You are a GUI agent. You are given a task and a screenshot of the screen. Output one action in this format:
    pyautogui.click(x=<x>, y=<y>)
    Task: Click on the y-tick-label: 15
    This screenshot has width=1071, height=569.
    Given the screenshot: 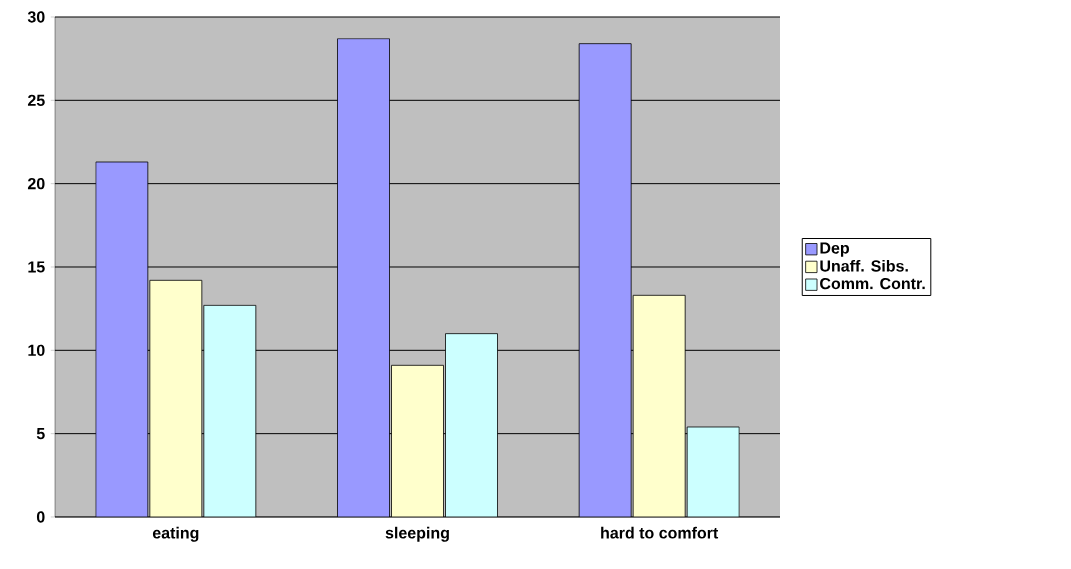 What is the action you would take?
    pyautogui.click(x=36, y=267)
    